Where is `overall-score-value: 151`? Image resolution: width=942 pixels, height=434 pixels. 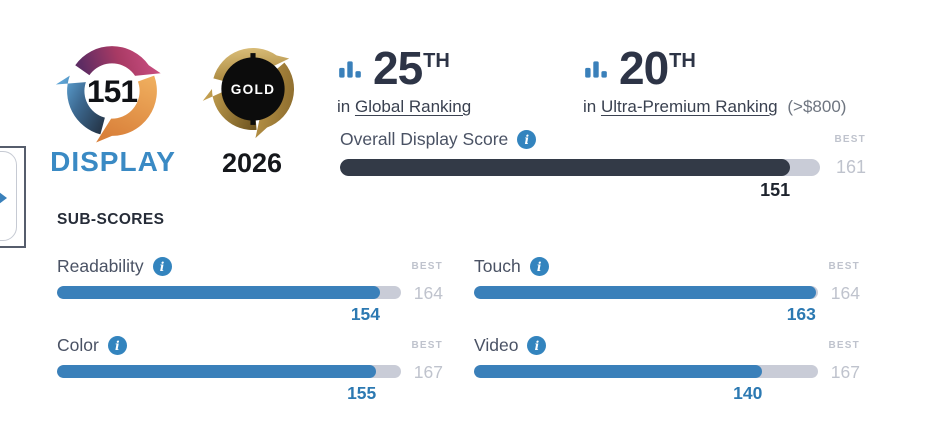
overall-score-value: 151 is located at coordinates (775, 190).